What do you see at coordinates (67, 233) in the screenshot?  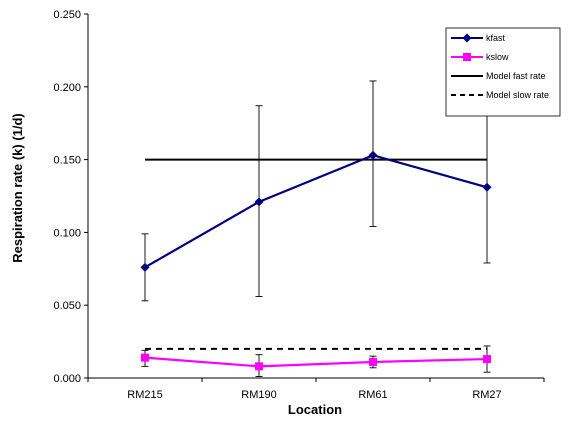 I see `y-tick-label: 0.100` at bounding box center [67, 233].